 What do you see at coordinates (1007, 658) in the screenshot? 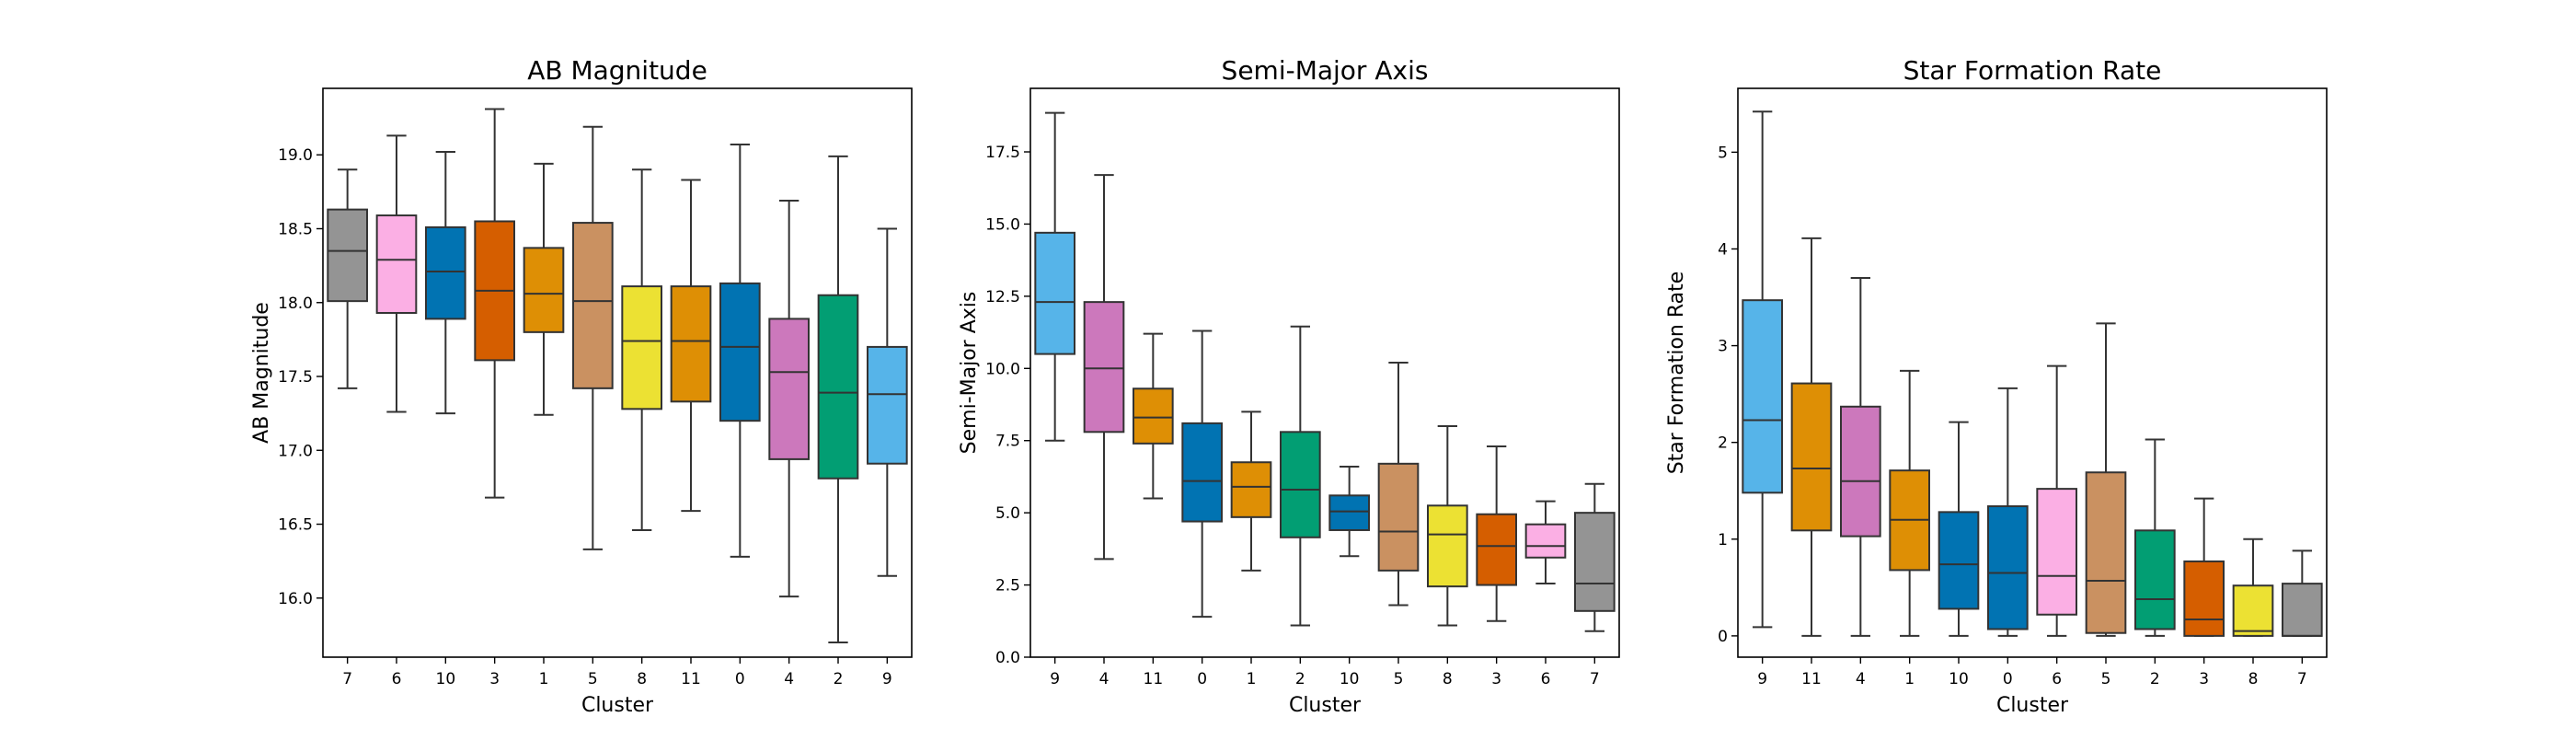
I see `y-tick-label: 0.0` at bounding box center [1007, 658].